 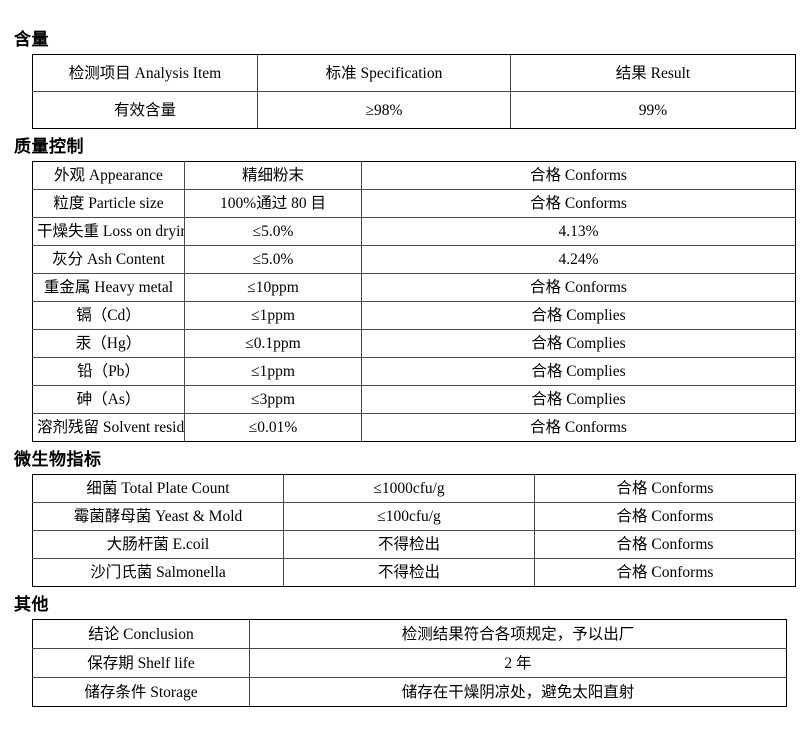 I want to click on cell-result: 99%, so click(x=653, y=110).